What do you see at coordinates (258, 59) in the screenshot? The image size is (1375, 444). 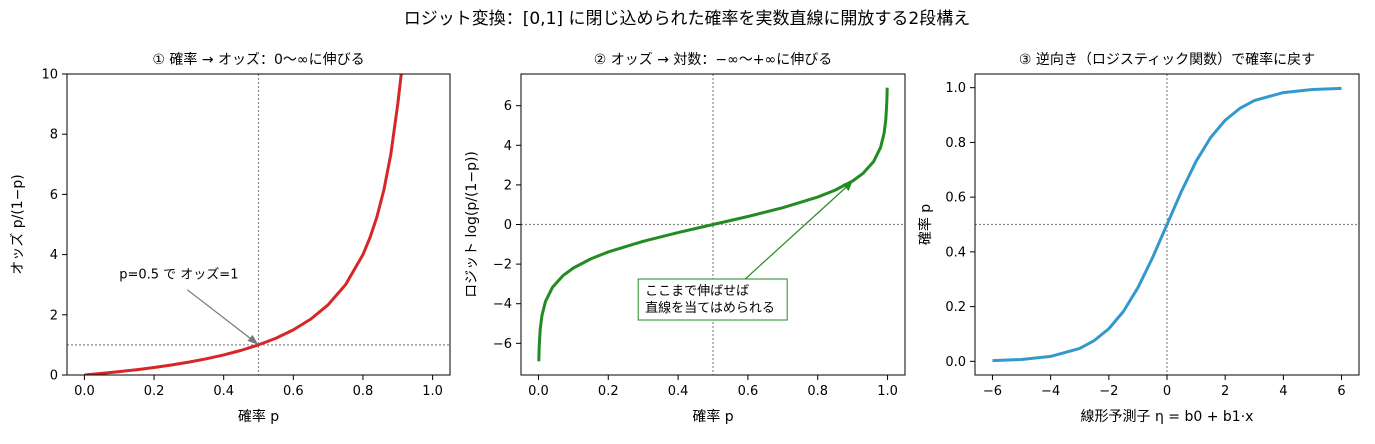 I see `panel-title: ① 確率 → オッズ：0〜∞に伸びる` at bounding box center [258, 59].